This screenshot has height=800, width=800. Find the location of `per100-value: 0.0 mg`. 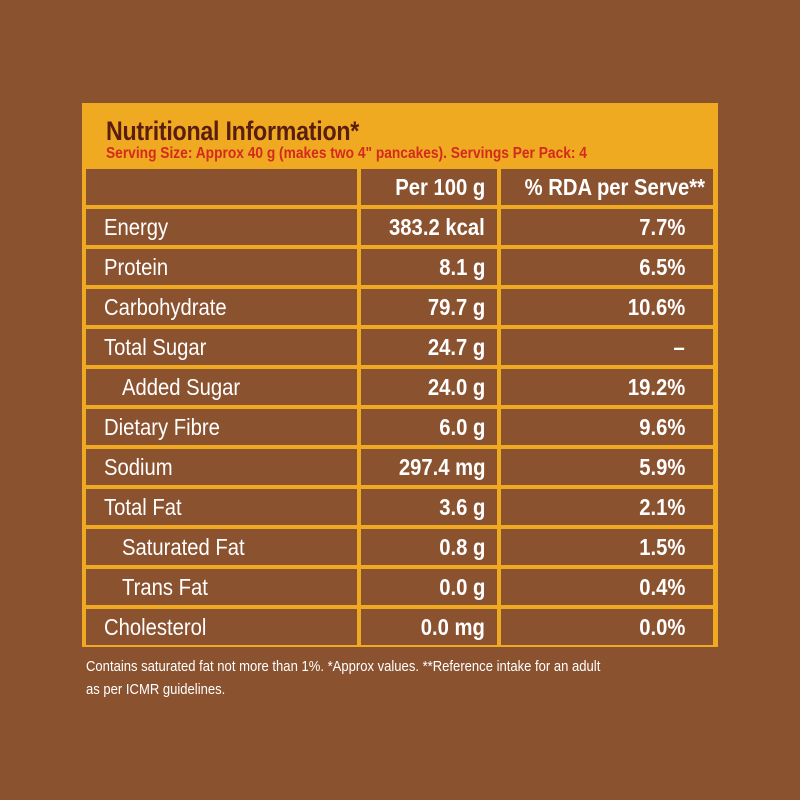

per100-value: 0.0 mg is located at coordinates (429, 627).